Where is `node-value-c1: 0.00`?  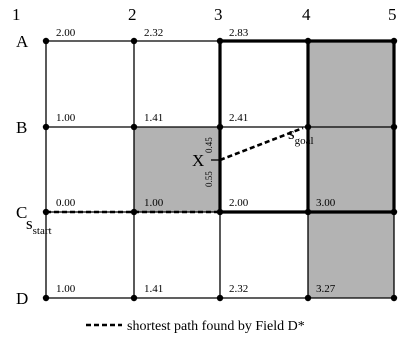
node-value-c1: 0.00 is located at coordinates (66, 203).